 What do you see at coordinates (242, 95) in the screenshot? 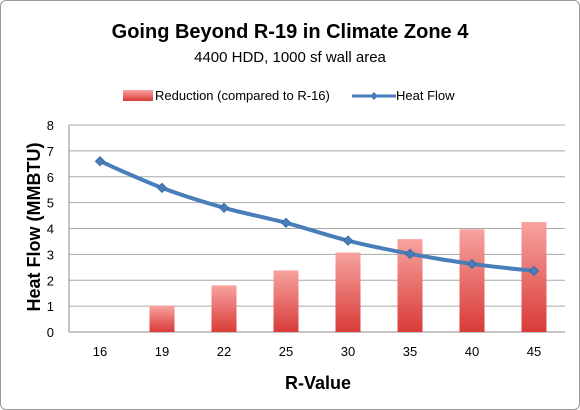
I see `legend-label-reduction: Reduction (compared to R-16)` at bounding box center [242, 95].